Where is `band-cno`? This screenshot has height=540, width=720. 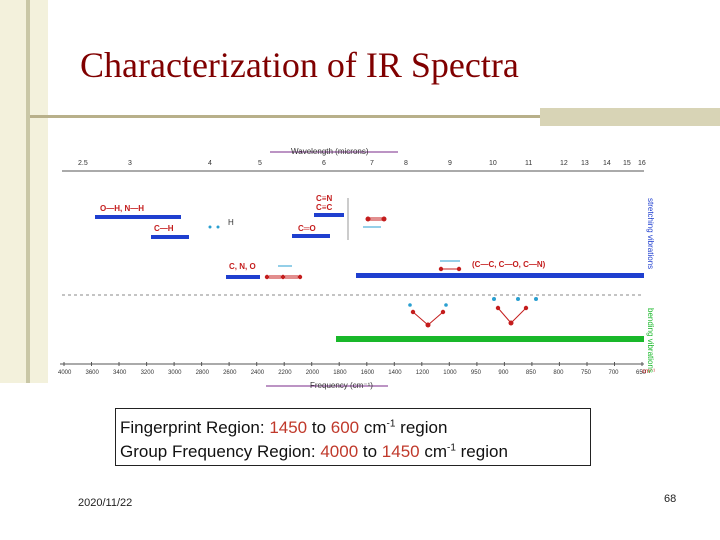 band-cno is located at coordinates (243, 277).